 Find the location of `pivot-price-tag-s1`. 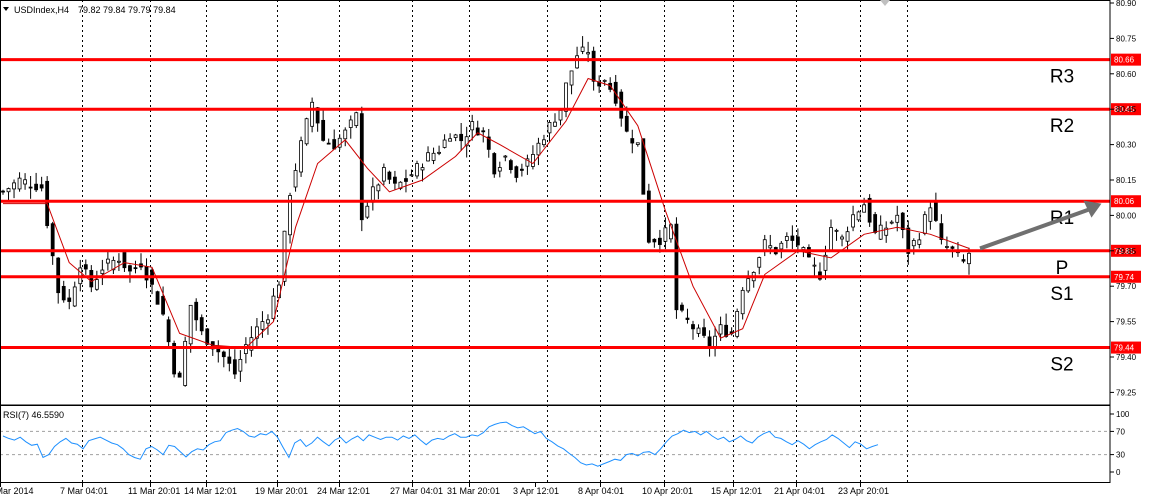

pivot-price-tag-s1 is located at coordinates (1126, 276).